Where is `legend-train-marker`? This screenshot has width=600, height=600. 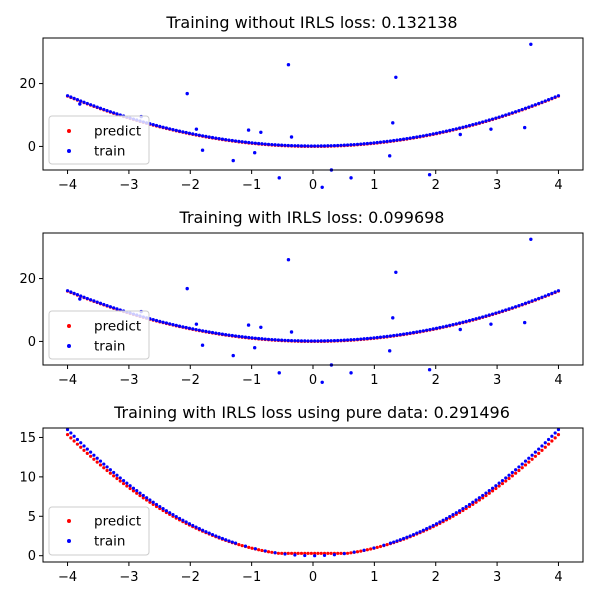 legend-train-marker is located at coordinates (69, 541).